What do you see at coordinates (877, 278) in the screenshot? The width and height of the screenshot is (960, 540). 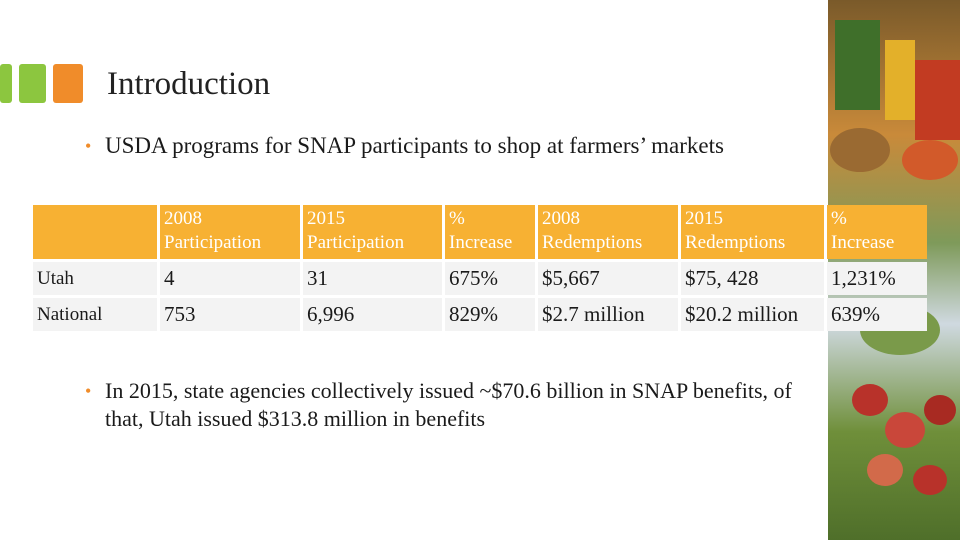 I see `table-cell: 1,231%` at bounding box center [877, 278].